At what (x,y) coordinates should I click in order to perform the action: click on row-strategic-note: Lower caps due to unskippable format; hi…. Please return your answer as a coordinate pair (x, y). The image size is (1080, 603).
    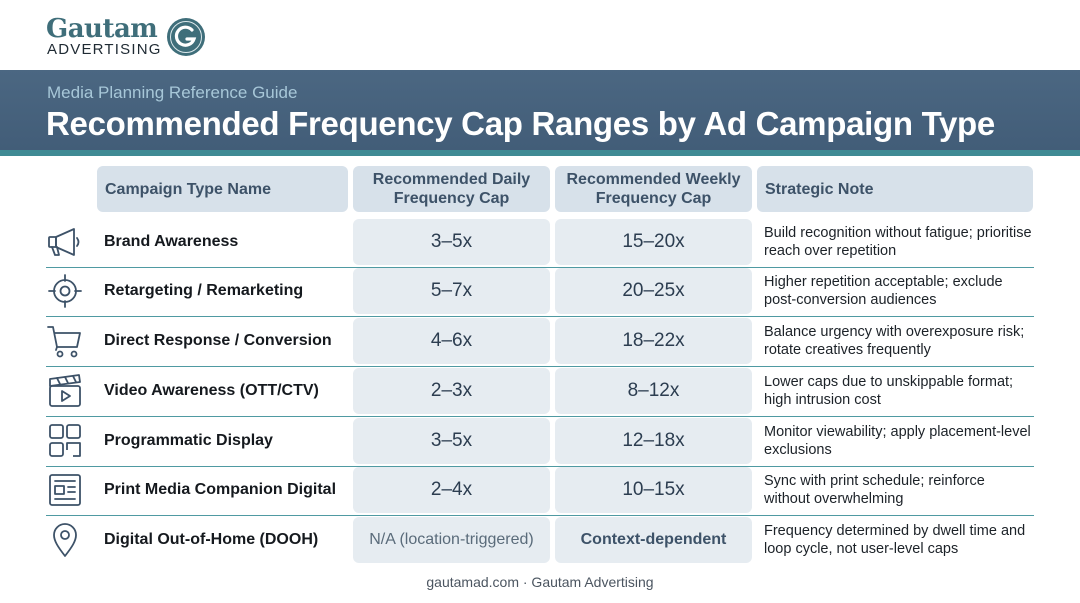
    Looking at the image, I should click on (889, 391).